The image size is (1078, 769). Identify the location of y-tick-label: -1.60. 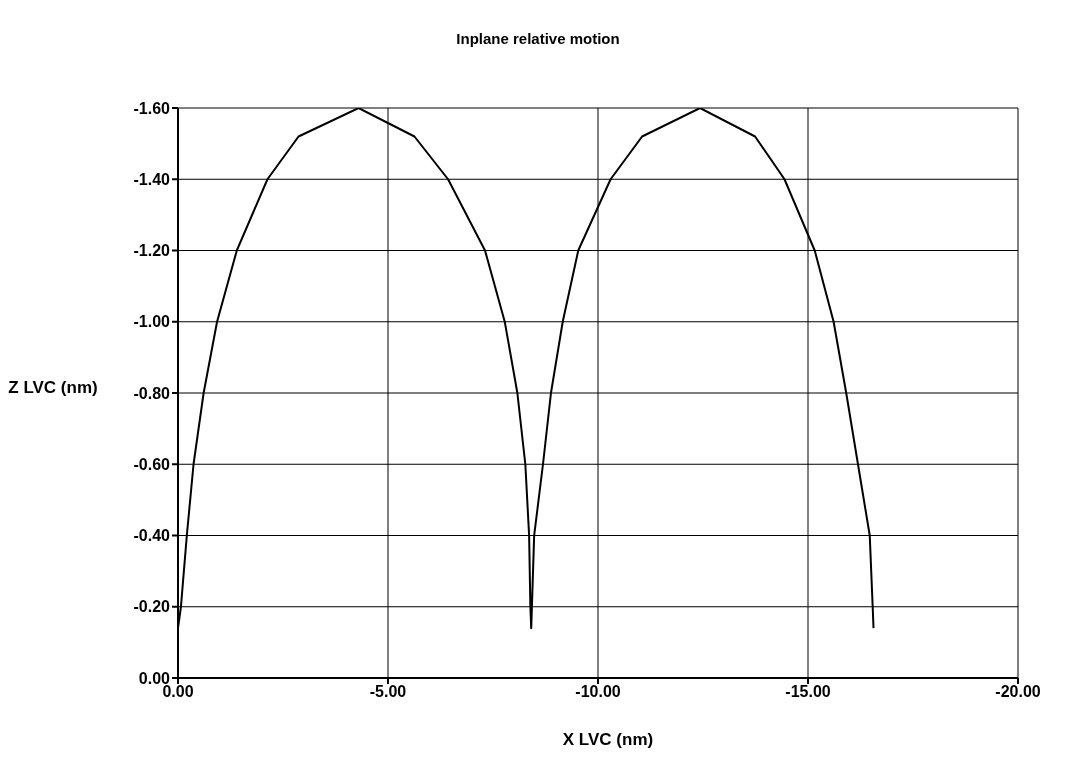
(152, 108).